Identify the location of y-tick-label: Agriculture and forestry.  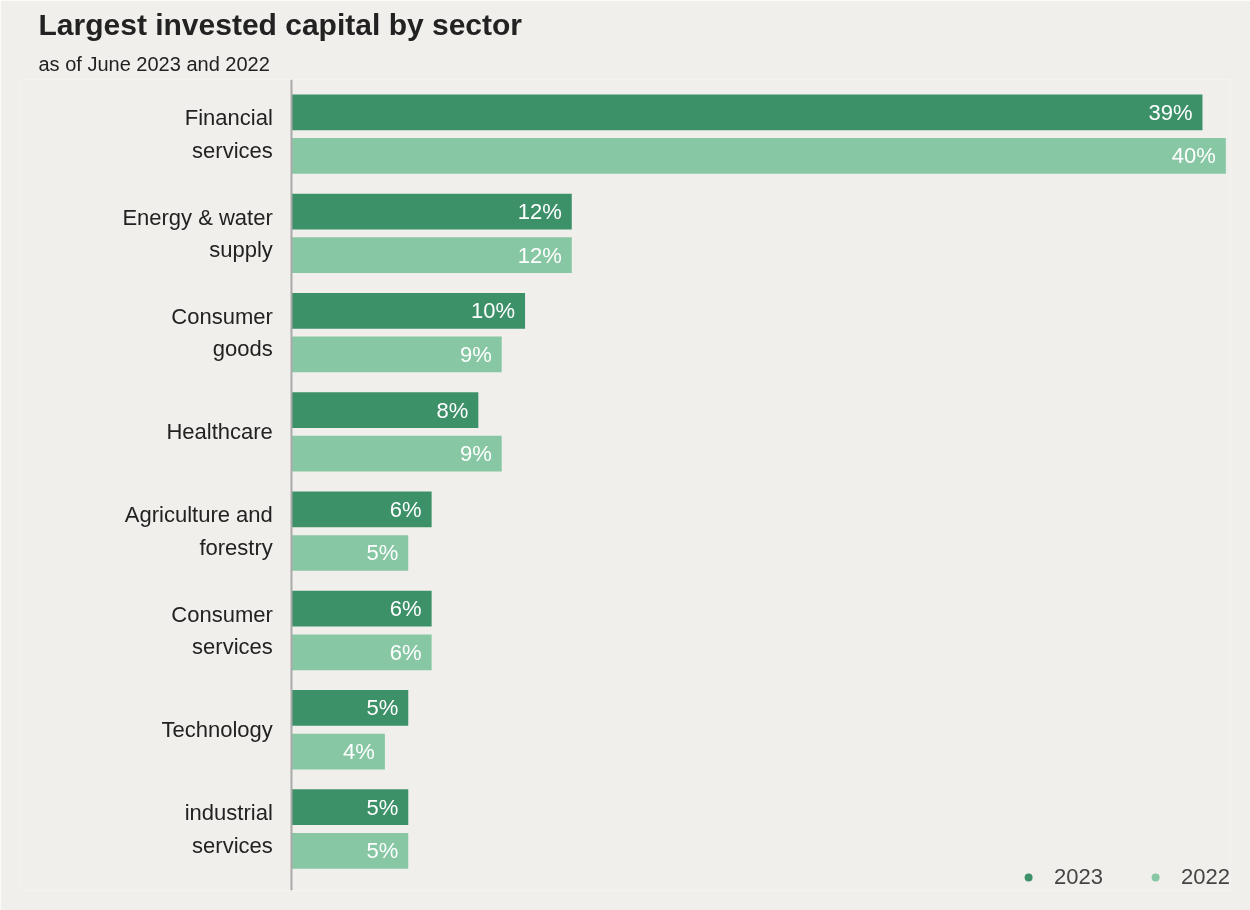
(198, 531).